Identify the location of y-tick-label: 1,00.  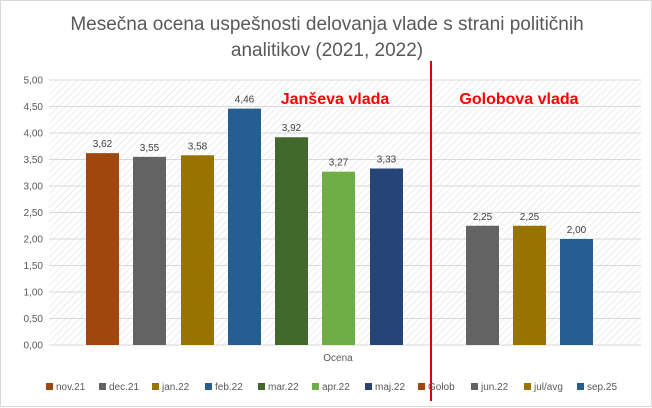
(34, 293).